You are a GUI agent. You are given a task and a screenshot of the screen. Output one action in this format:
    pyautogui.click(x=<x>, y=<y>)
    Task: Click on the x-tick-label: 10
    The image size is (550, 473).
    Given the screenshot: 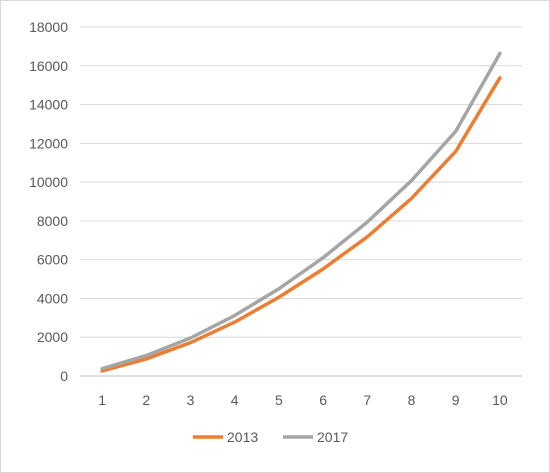 What is the action you would take?
    pyautogui.click(x=500, y=400)
    